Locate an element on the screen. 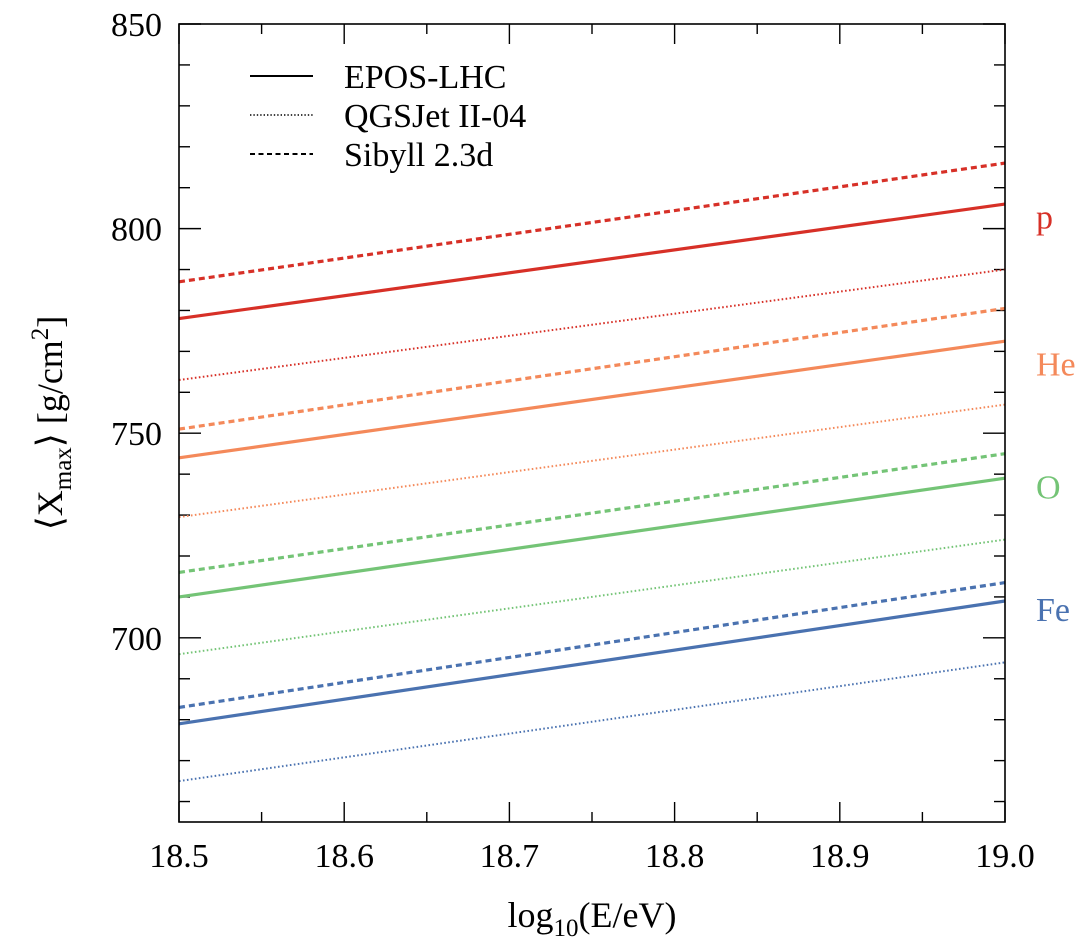 Image resolution: width=1088 pixels, height=949 pixels. series-line-epos-lhc-he is located at coordinates (592, 399).